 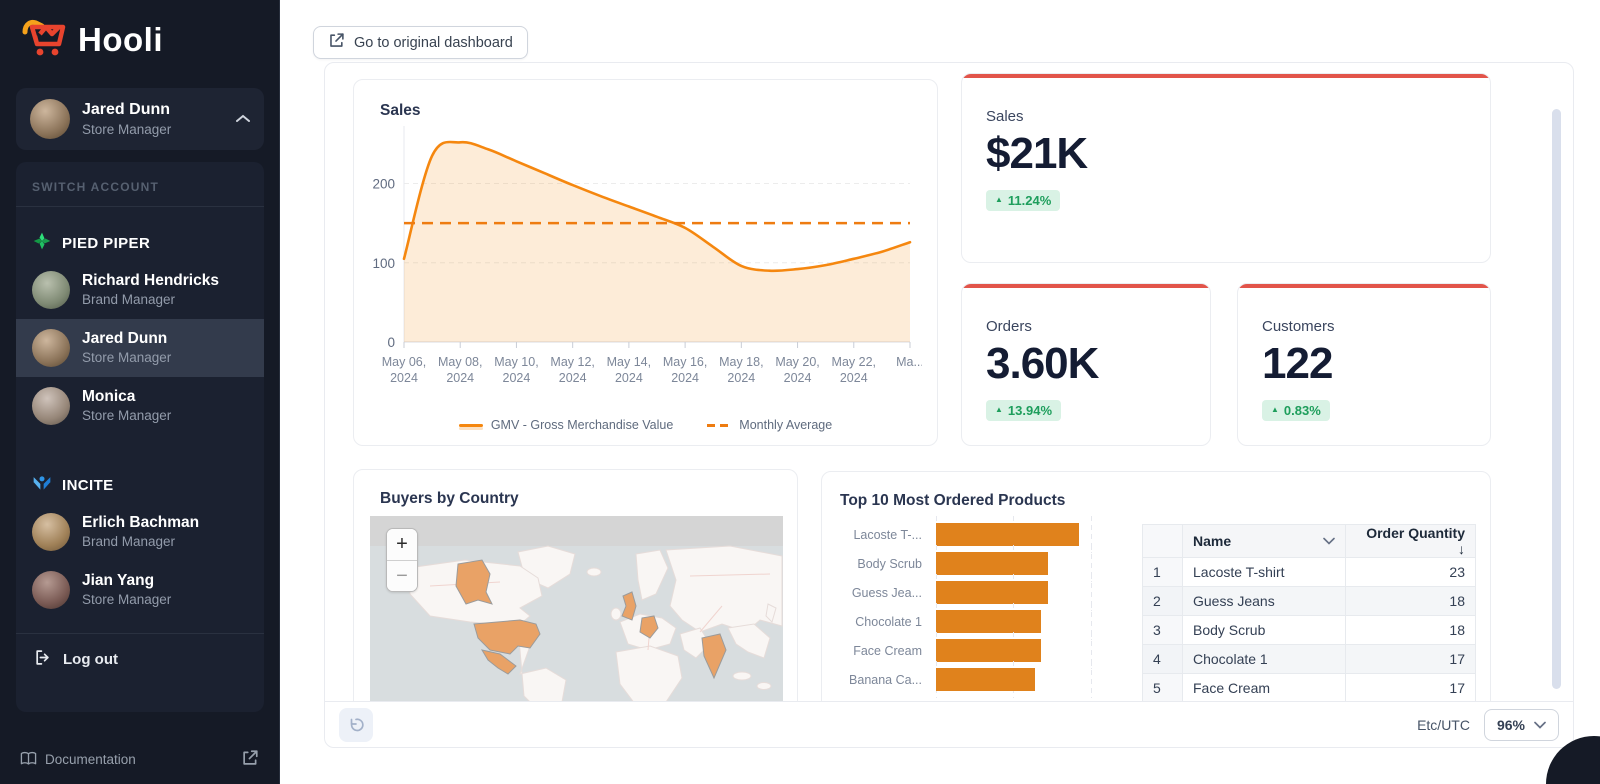 What do you see at coordinates (1443, 724) in the screenshot?
I see `timezone-label: Etc/UTC` at bounding box center [1443, 724].